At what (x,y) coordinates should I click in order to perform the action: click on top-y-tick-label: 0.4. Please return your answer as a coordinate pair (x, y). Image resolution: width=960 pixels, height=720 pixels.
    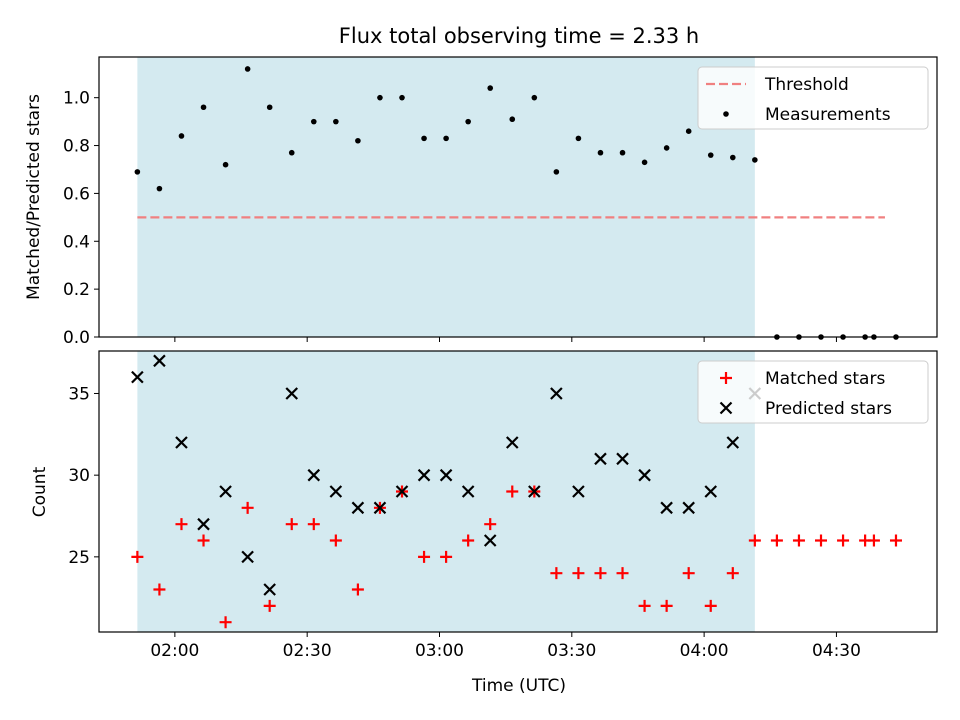
    Looking at the image, I should click on (76, 242).